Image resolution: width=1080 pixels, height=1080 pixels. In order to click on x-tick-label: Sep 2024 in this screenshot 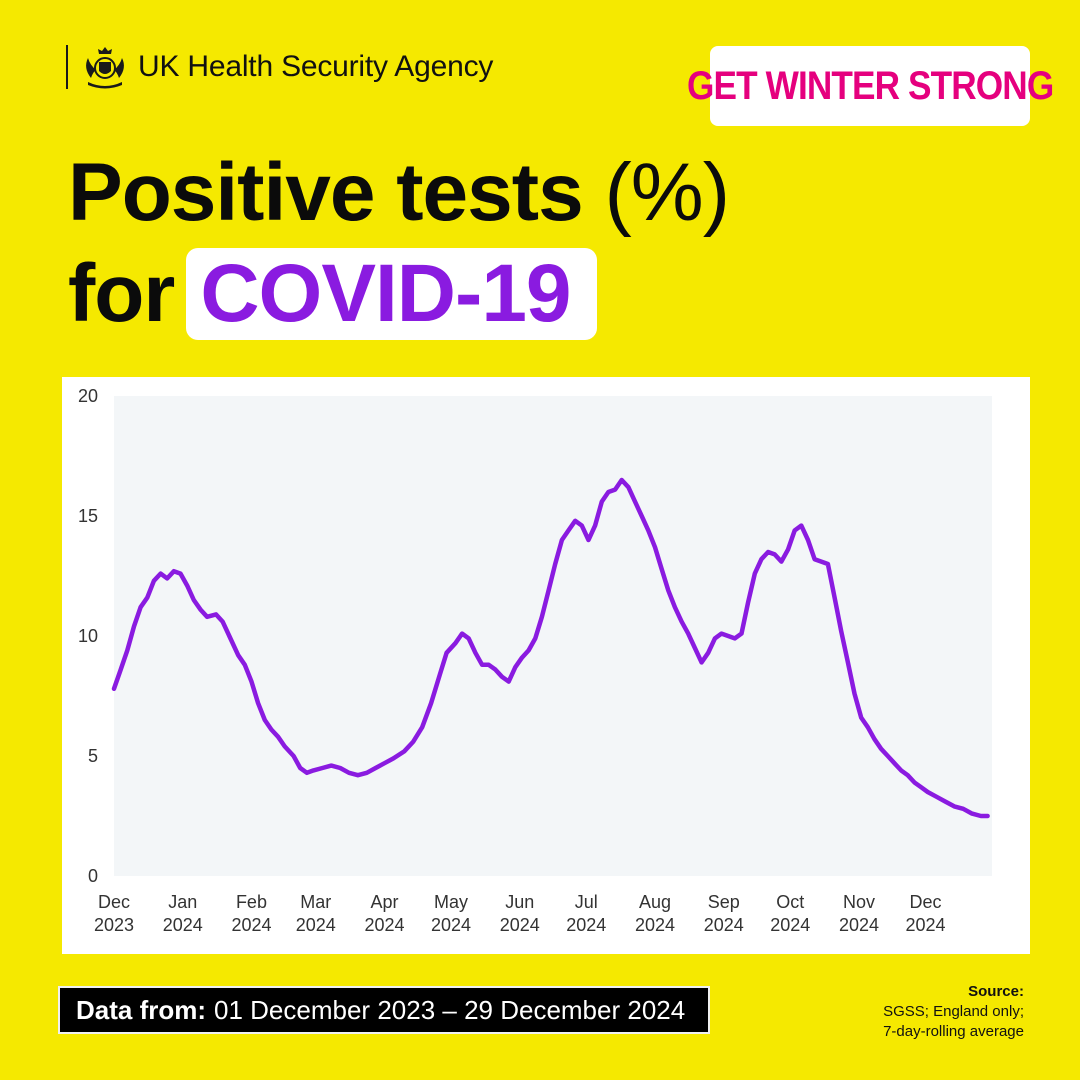, I will do `click(724, 913)`.